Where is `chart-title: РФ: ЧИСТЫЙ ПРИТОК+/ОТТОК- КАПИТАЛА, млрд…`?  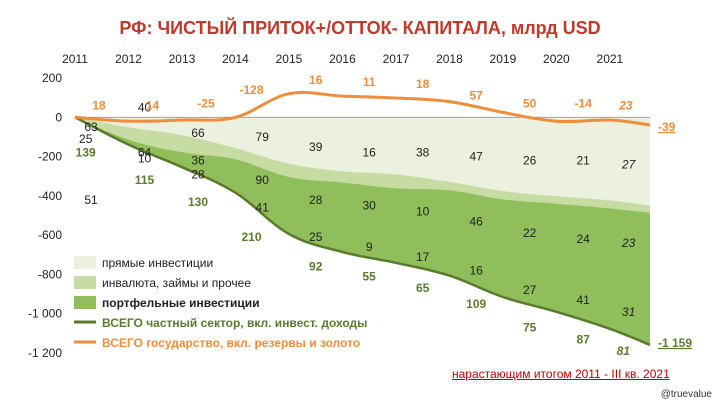 chart-title: РФ: ЧИСТЫЙ ПРИТОК+/ОТТОК- КАПИТАЛА, млрд… is located at coordinates (359, 27).